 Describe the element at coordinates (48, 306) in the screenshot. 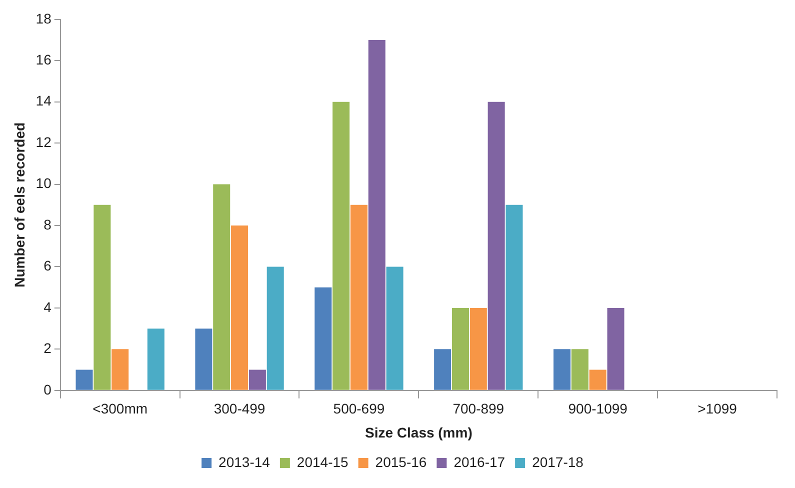

I see `y-tick-label: 4` at that location.